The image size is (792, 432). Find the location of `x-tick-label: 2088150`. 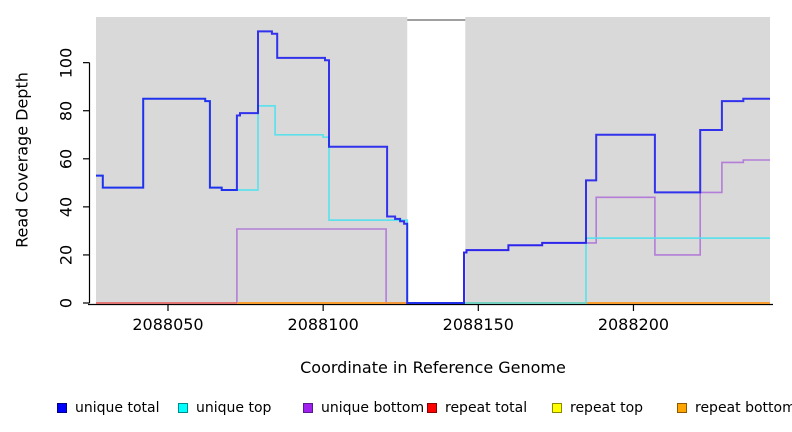

x-tick-label: 2088150 is located at coordinates (478, 324).